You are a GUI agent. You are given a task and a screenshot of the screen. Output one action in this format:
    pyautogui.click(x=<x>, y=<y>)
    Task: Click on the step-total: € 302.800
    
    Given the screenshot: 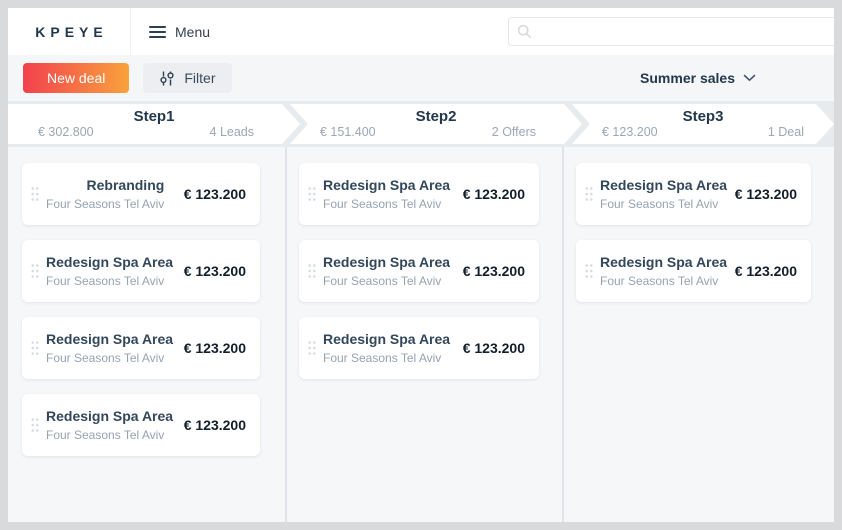 What is the action you would take?
    pyautogui.click(x=66, y=132)
    